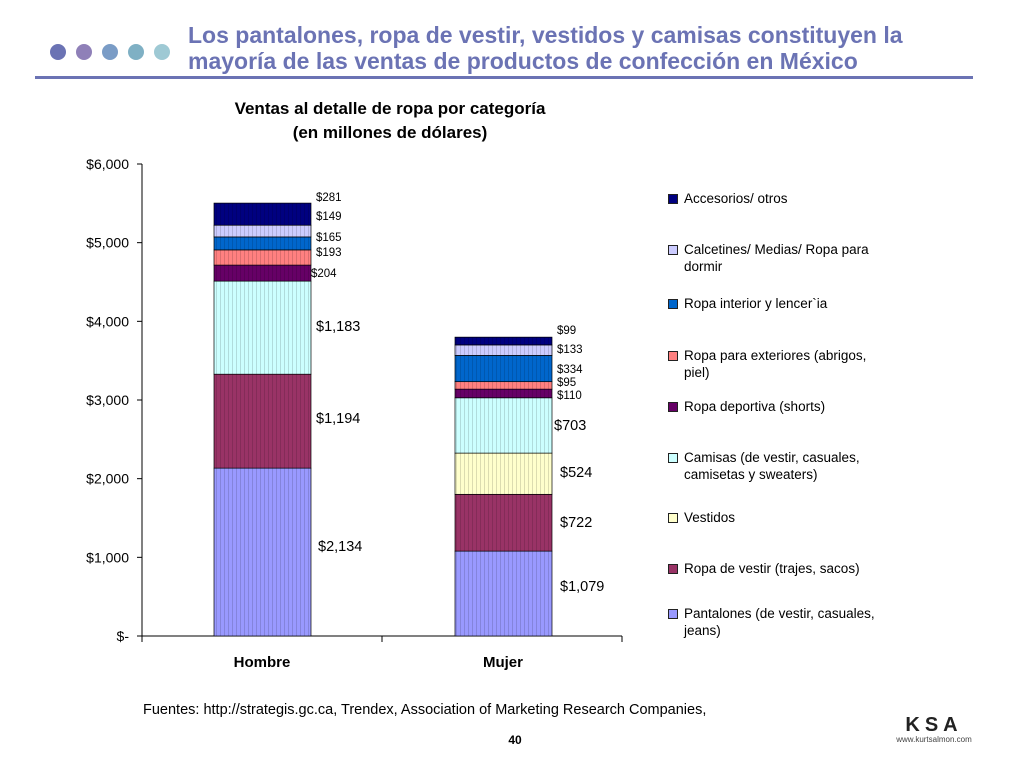  I want to click on x-category-label: Hombre, so click(262, 662).